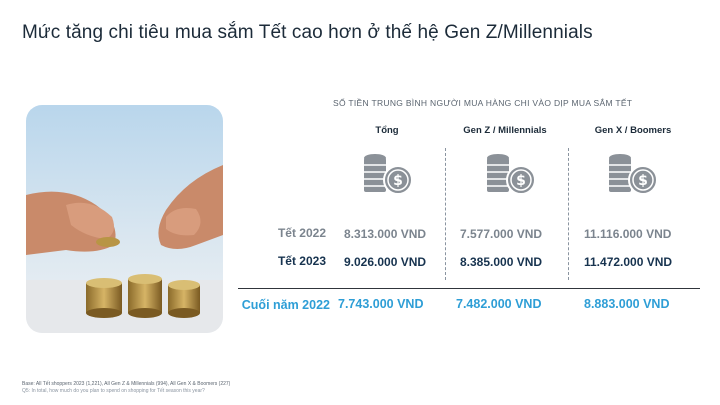 Image resolution: width=720 pixels, height=405 pixels. What do you see at coordinates (387, 130) in the screenshot?
I see `column-header-total: Tổng` at bounding box center [387, 130].